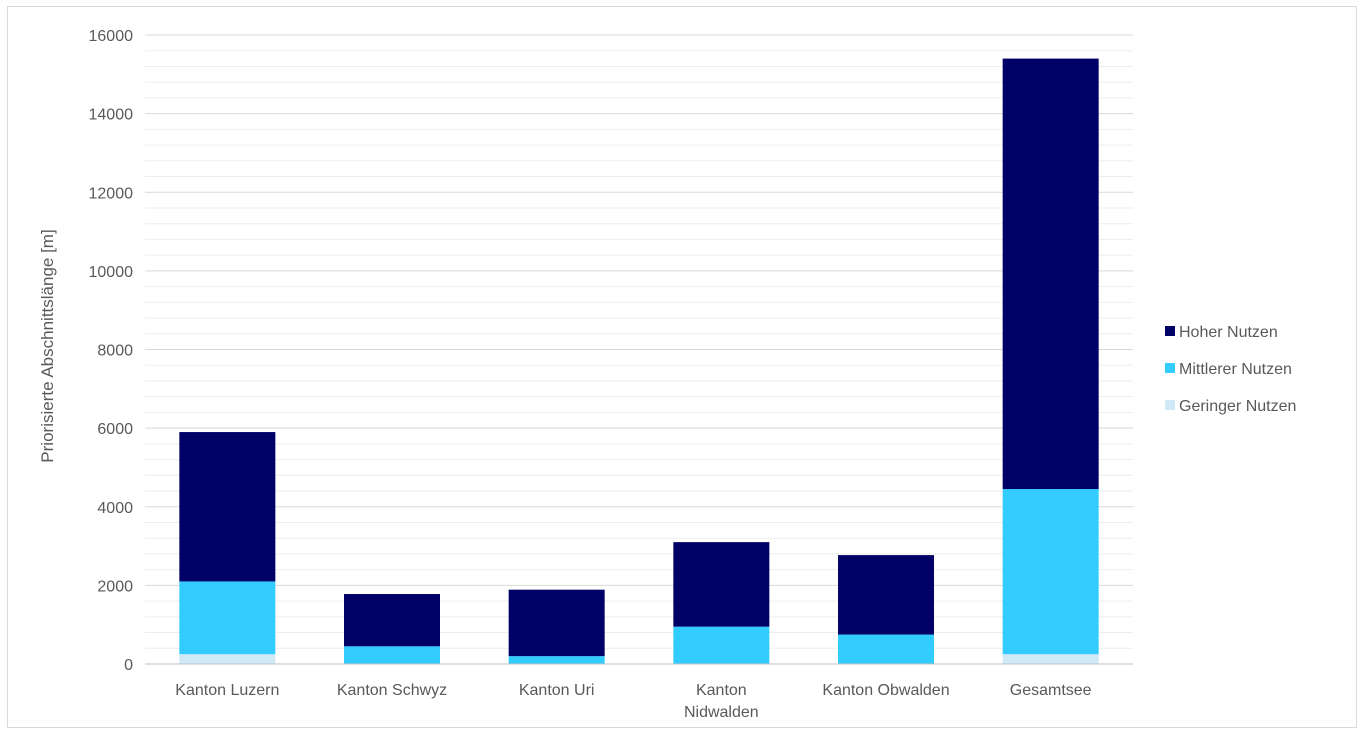 The height and width of the screenshot is (732, 1365). I want to click on x-category-label: Kanton Uri, so click(557, 690).